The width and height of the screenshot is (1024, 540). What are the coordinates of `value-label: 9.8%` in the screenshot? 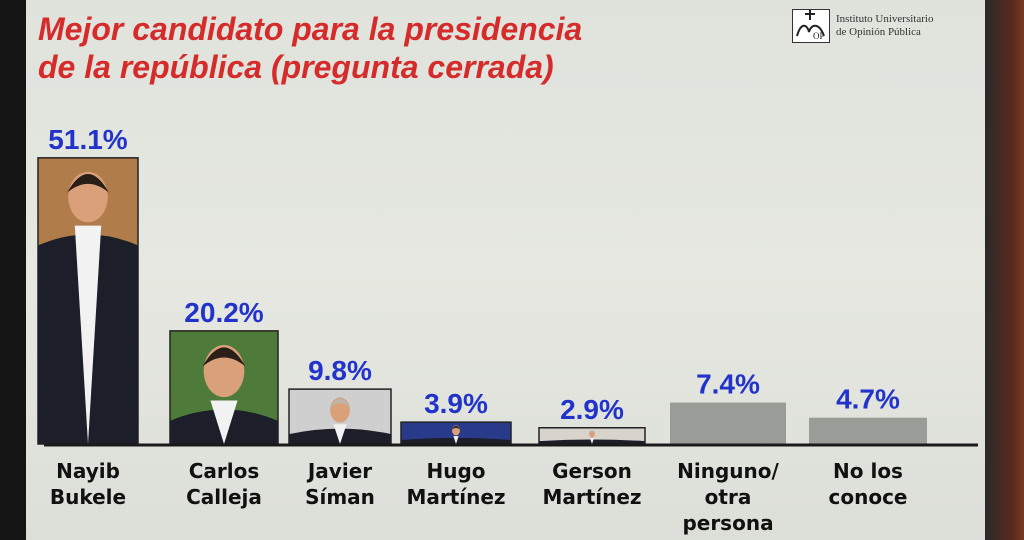 It's located at (340, 370).